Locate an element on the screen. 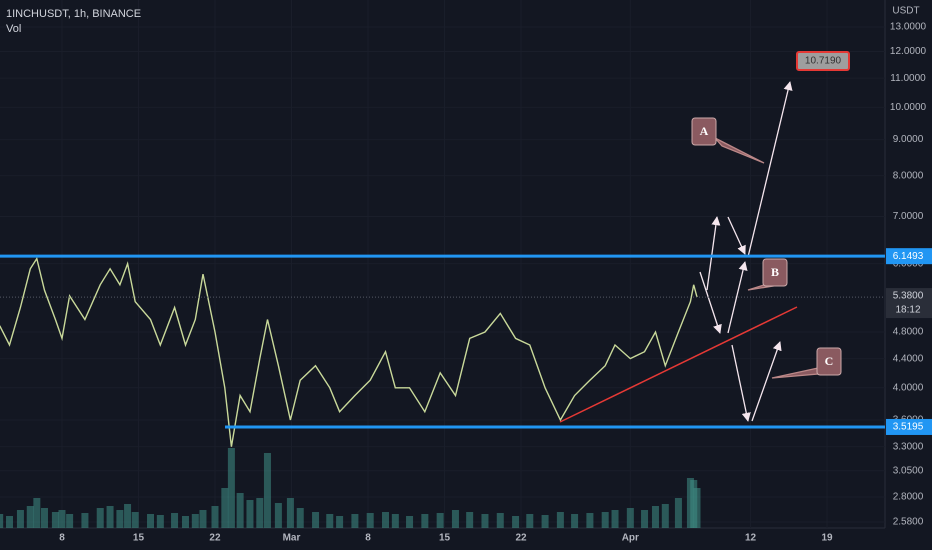 Image resolution: width=932 pixels, height=550 pixels. subtitle: Vol is located at coordinates (13, 29).